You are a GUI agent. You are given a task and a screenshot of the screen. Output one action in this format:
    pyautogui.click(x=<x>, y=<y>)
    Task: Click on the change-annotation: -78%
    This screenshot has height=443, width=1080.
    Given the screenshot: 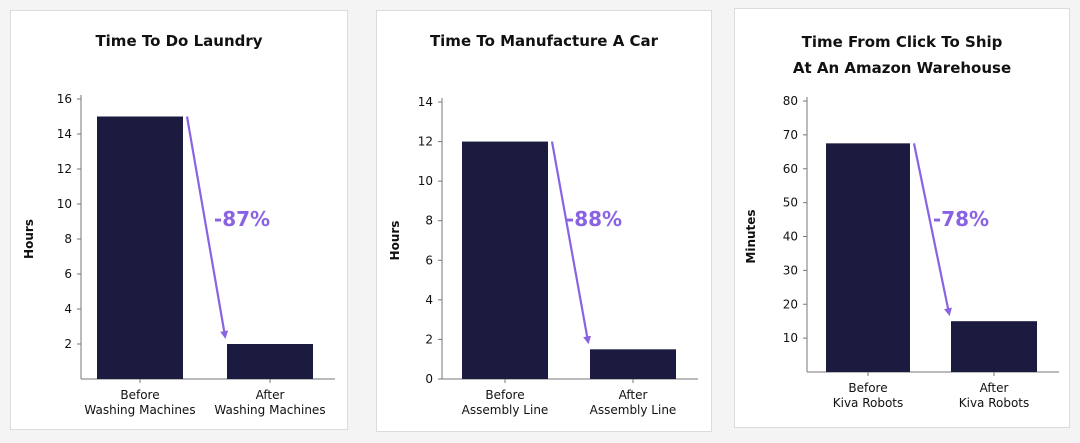 What is the action you would take?
    pyautogui.click(x=961, y=219)
    